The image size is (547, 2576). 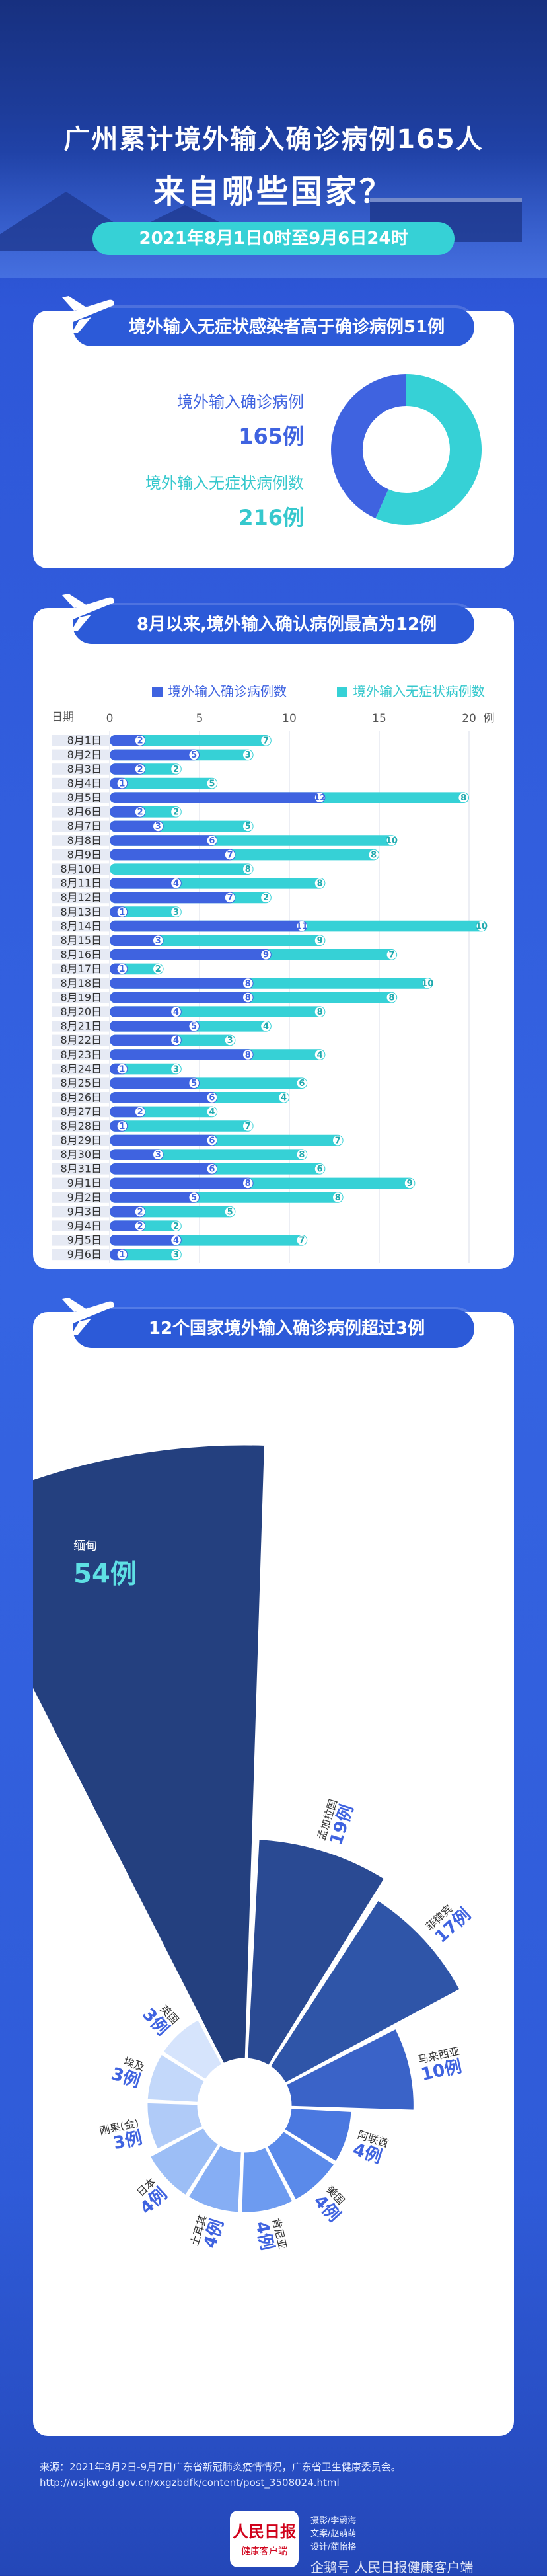 What do you see at coordinates (105, 1574) in the screenshot?
I see `country-value: 54例` at bounding box center [105, 1574].